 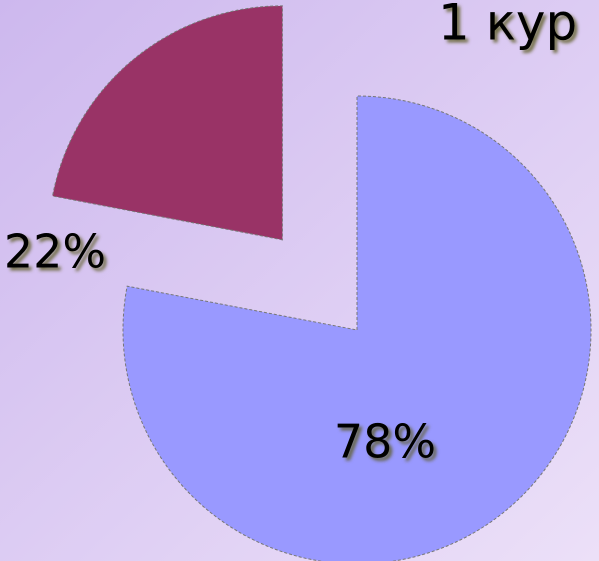 What do you see at coordinates (385, 442) in the screenshot?
I see `data-label: 78%` at bounding box center [385, 442].